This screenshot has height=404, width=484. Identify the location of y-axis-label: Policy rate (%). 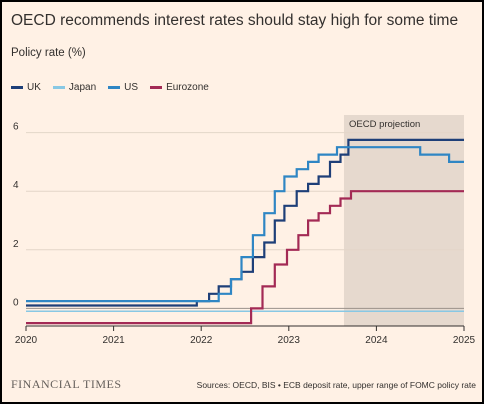
(48, 53).